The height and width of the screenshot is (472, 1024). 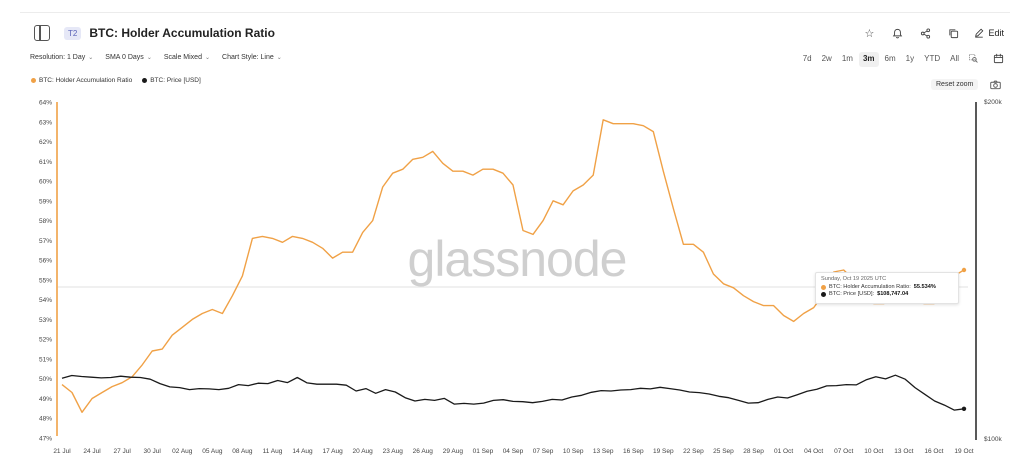 What do you see at coordinates (45, 261) in the screenshot?
I see `y-tick-label: 56%` at bounding box center [45, 261].